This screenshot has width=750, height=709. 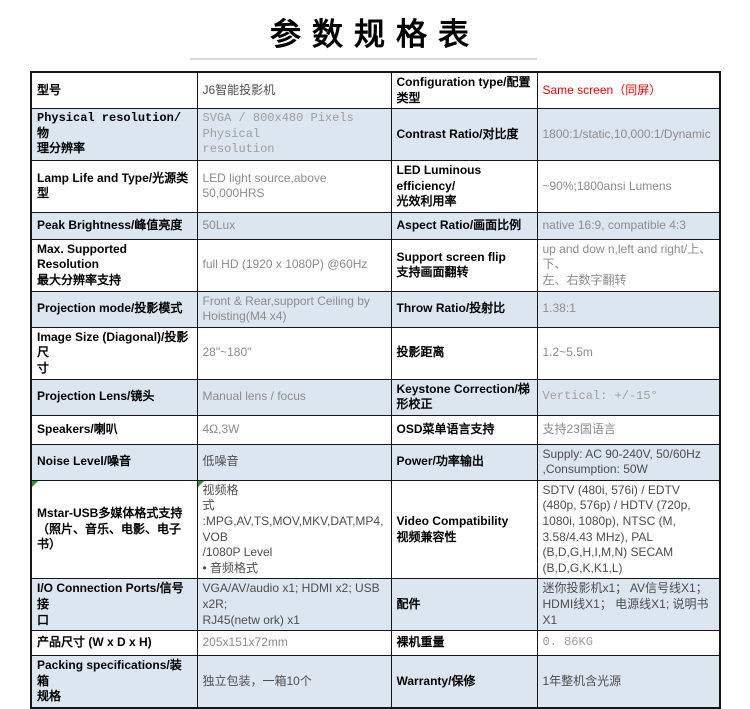 I want to click on table-row: 产品尺寸 (W x D x H) 205x151x72mm 裸机重量 0. 86KG, so click(x=375, y=643).